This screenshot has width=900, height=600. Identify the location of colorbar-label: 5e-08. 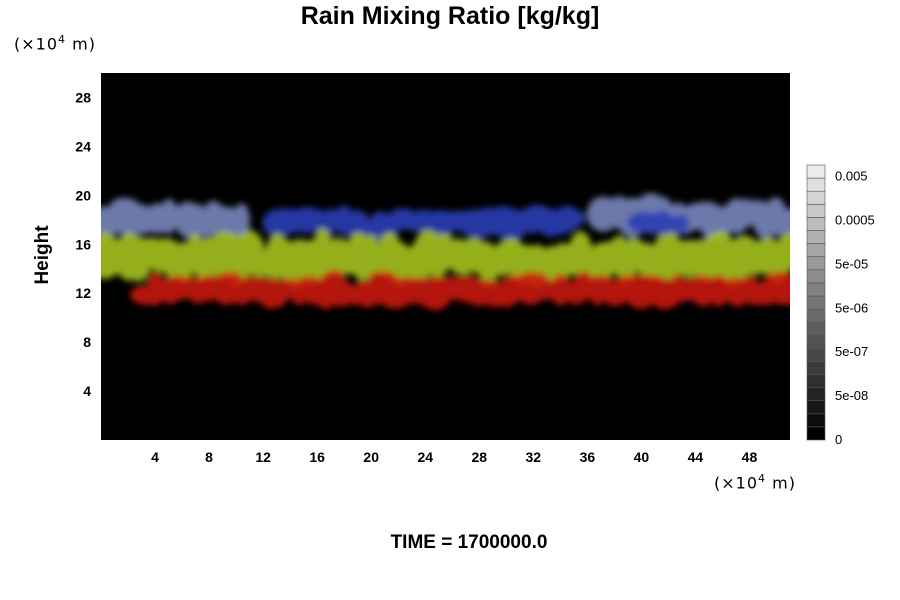
(851, 395).